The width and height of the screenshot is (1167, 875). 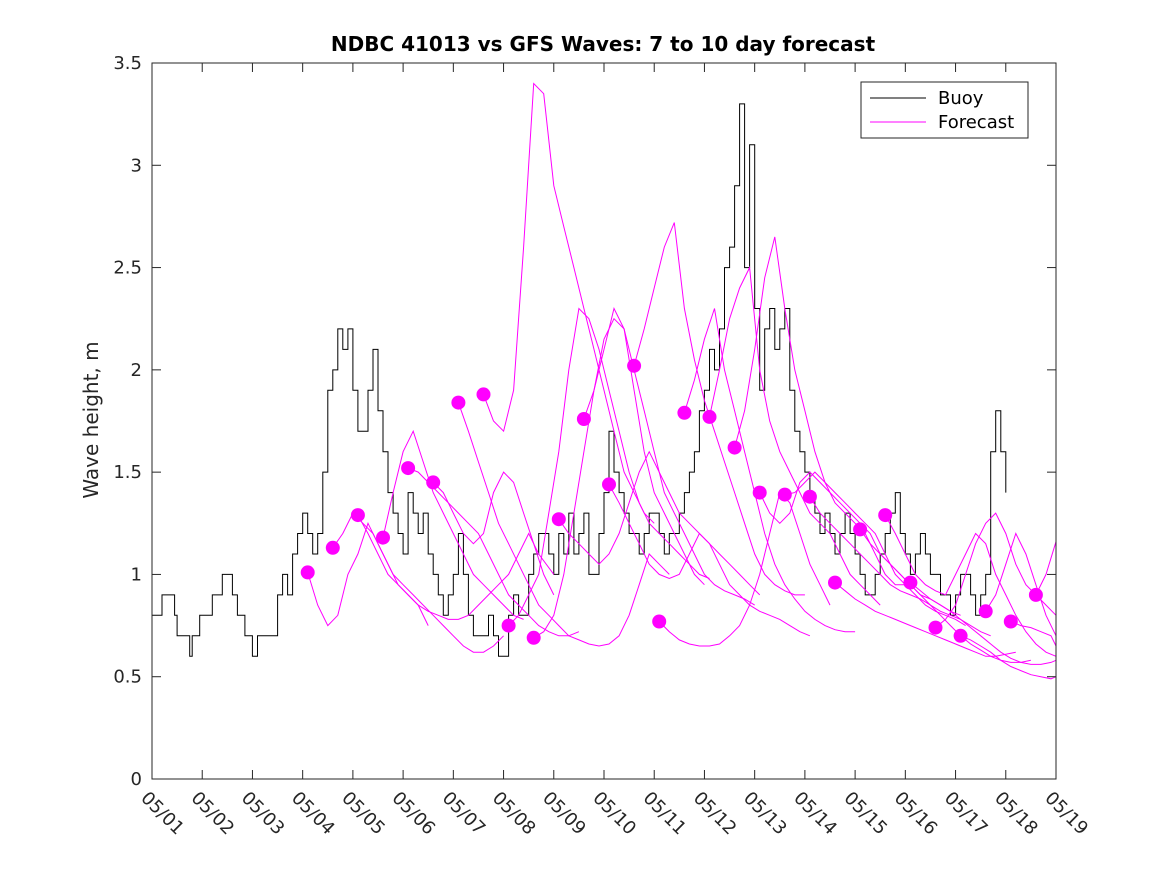 I want to click on y-tick-label: 1, so click(x=136, y=574).